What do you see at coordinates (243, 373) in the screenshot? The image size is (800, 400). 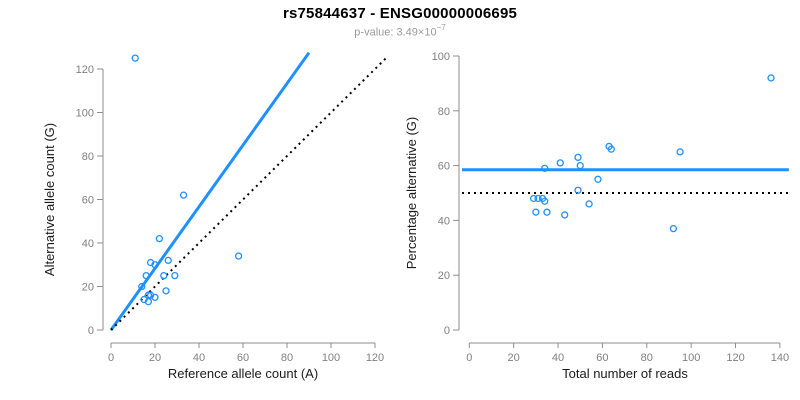 I see `x-axis-label: Reference allele count (A)` at bounding box center [243, 373].